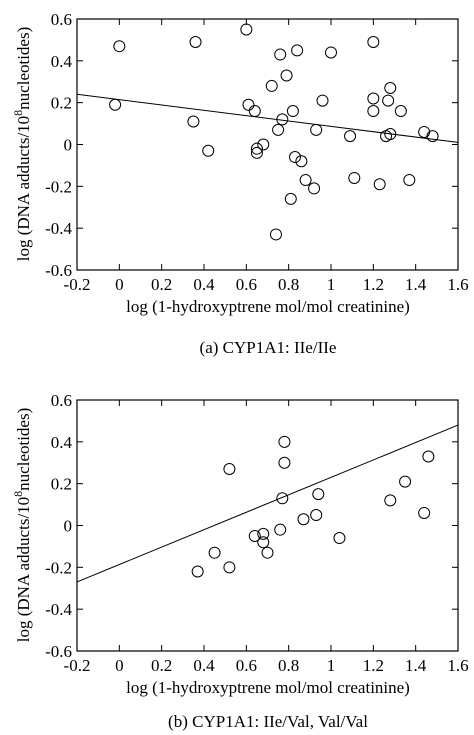  What do you see at coordinates (119, 665) in the screenshot?
I see `x-tick-label: 0` at bounding box center [119, 665].